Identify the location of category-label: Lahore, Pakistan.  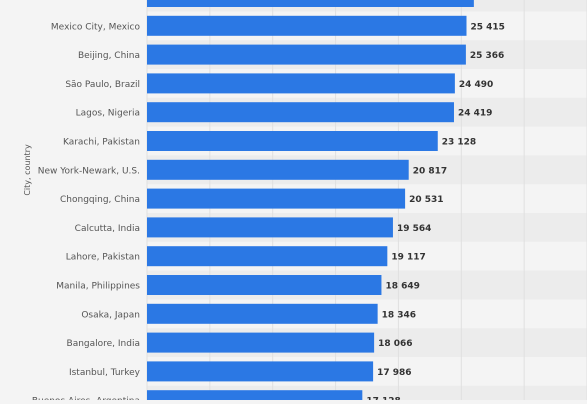
(103, 258).